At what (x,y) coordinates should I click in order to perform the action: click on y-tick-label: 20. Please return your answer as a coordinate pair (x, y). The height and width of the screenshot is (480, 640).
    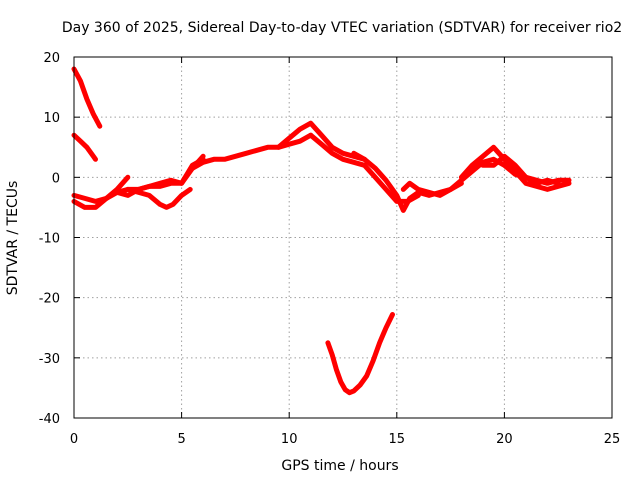
    Looking at the image, I should click on (51, 58).